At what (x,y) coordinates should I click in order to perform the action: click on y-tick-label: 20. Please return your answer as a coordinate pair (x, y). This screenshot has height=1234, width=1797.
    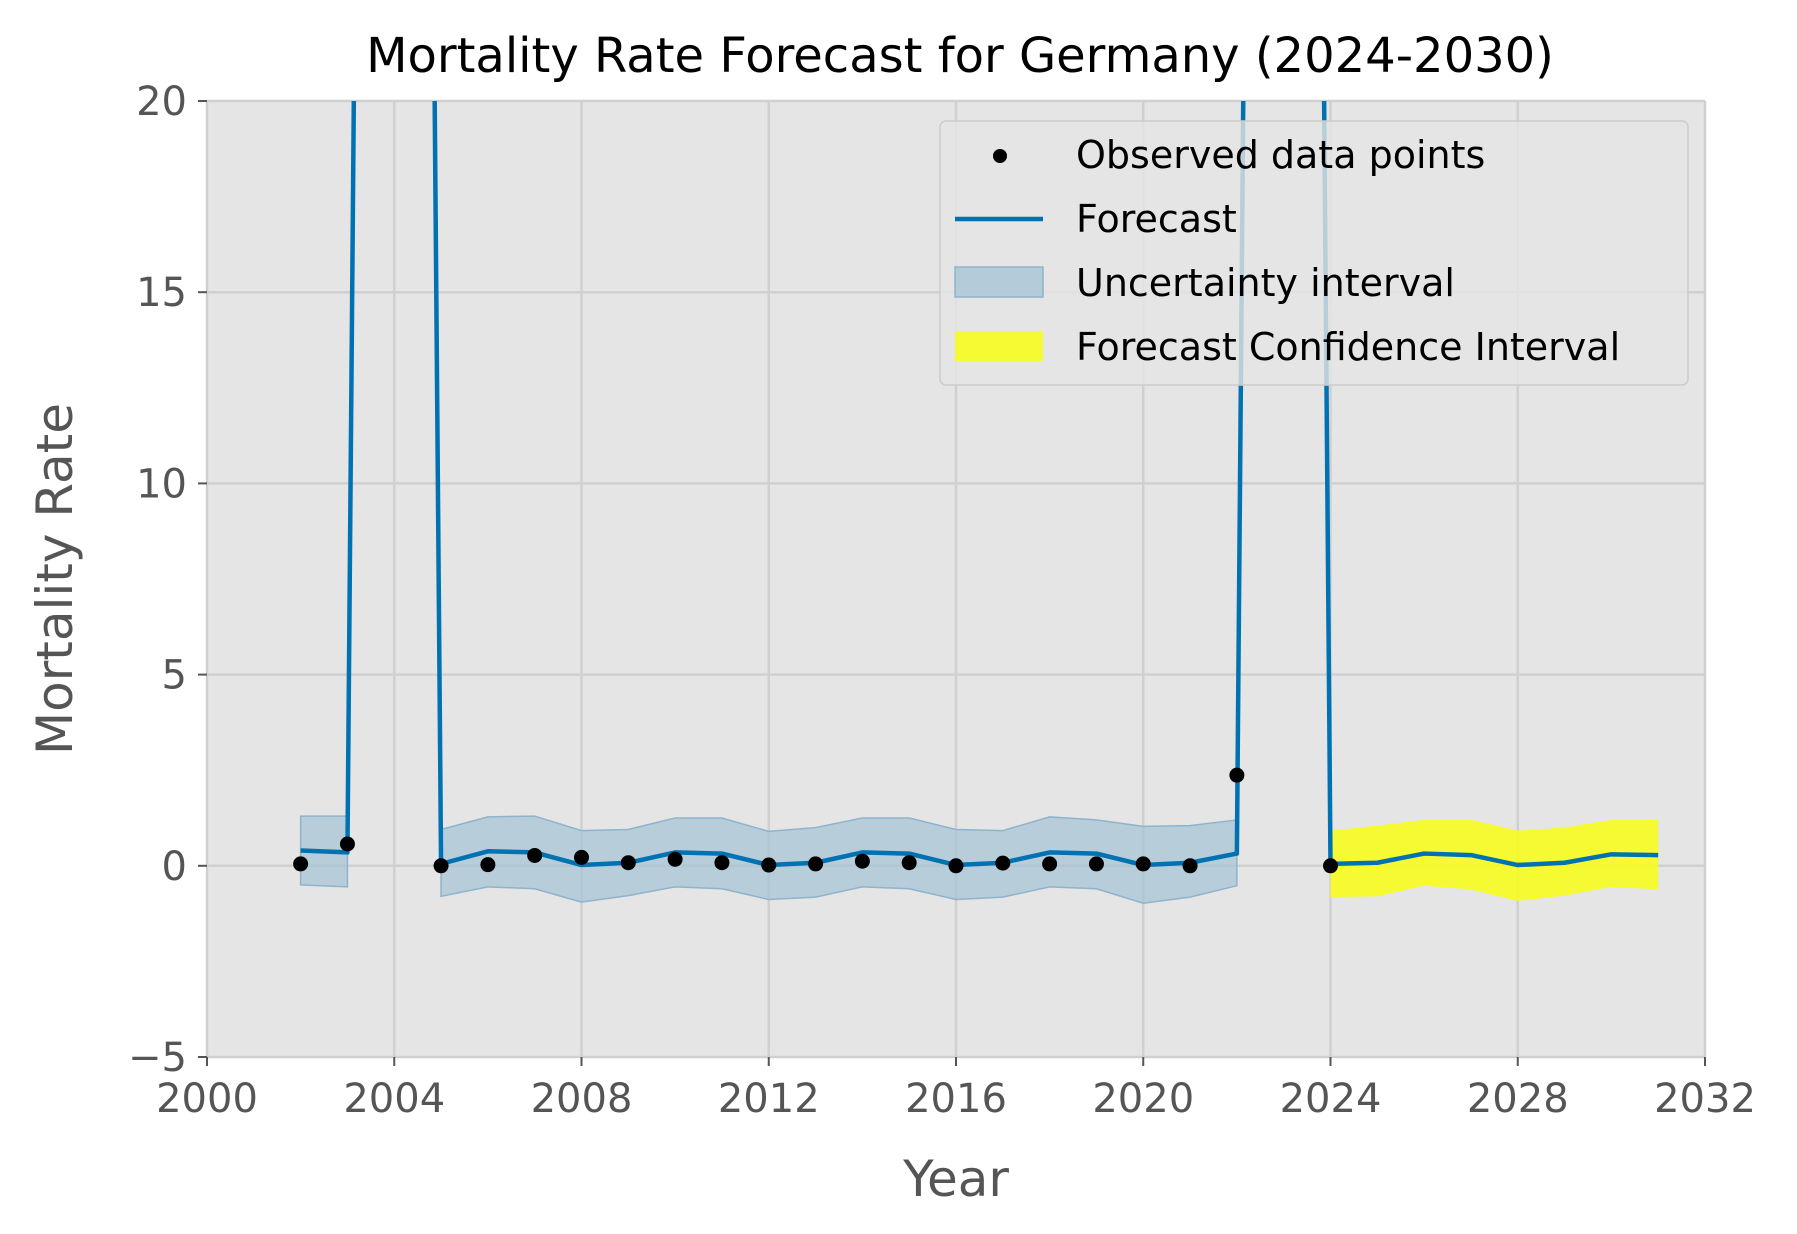
    Looking at the image, I should click on (161, 102).